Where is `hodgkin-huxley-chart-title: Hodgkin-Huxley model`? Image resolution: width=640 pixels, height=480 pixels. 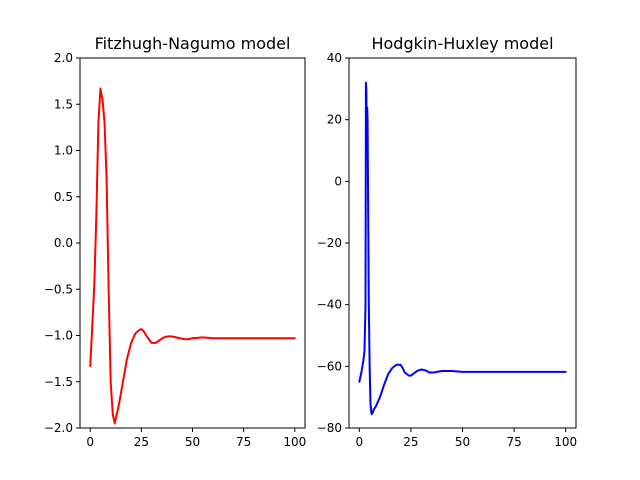
hodgkin-huxley-chart-title: Hodgkin-Huxley model is located at coordinates (462, 43).